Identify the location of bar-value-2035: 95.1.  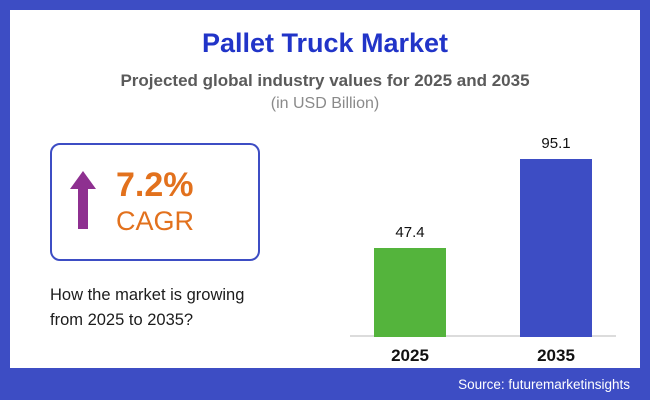
(556, 143).